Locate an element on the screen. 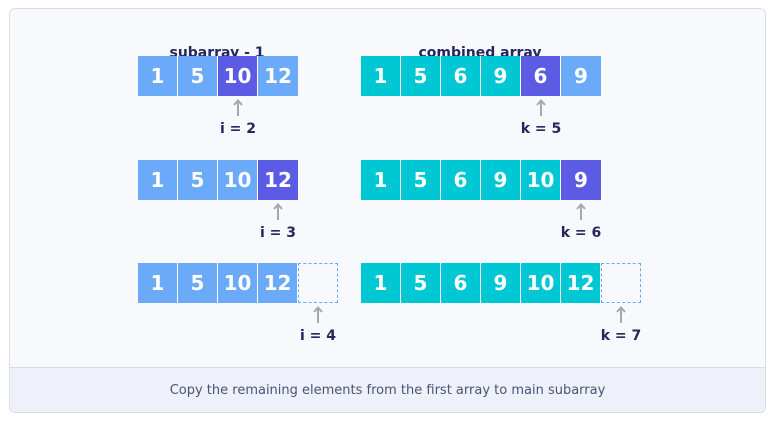  combined-array-row-3: 1 5 6 9 10 12 is located at coordinates (501, 283).